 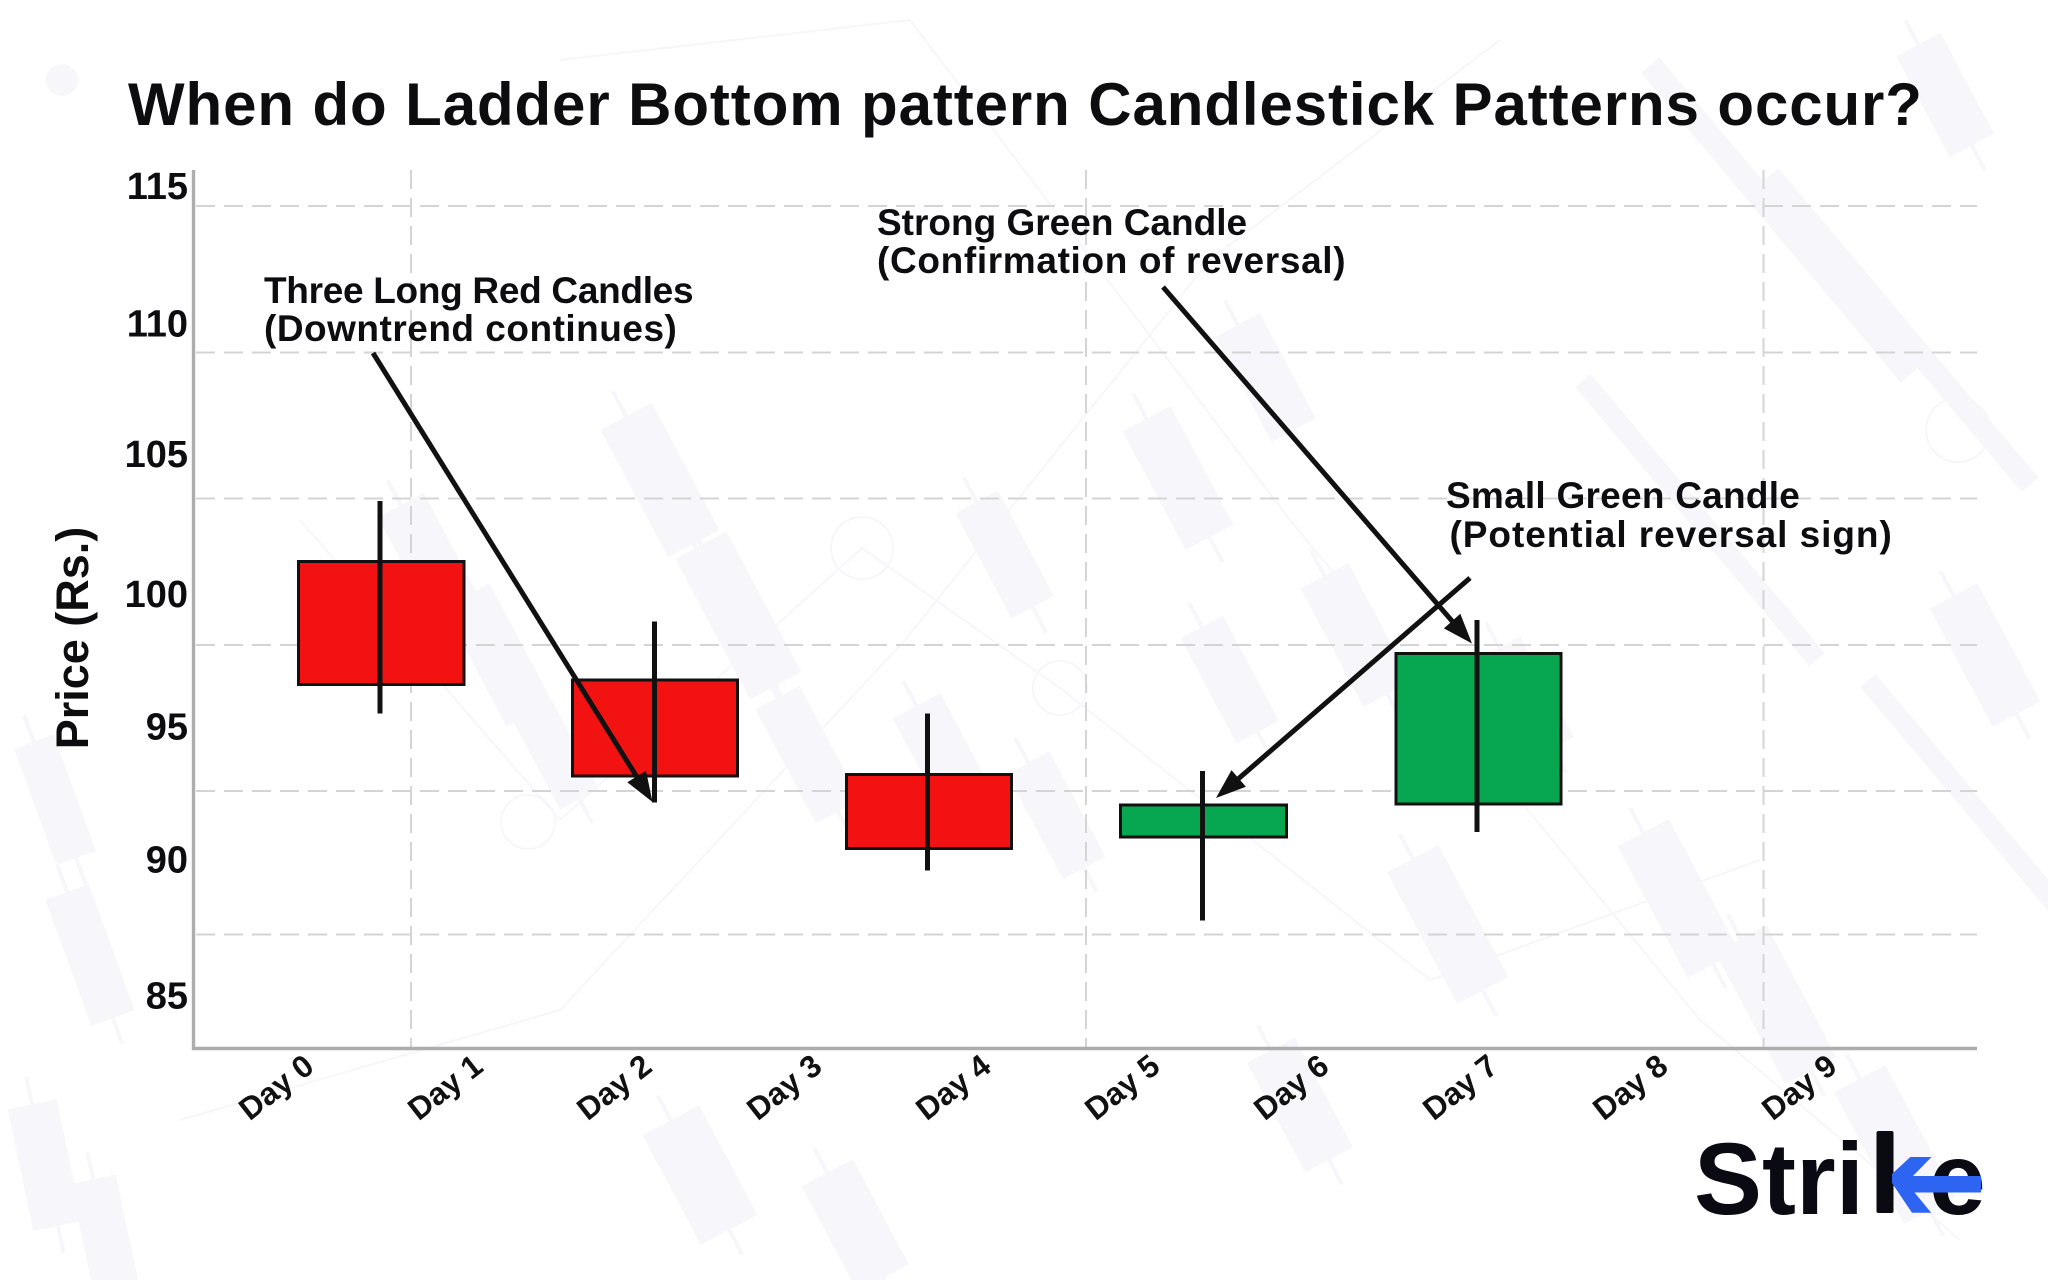 I want to click on svg-text: 85, so click(x=167, y=997).